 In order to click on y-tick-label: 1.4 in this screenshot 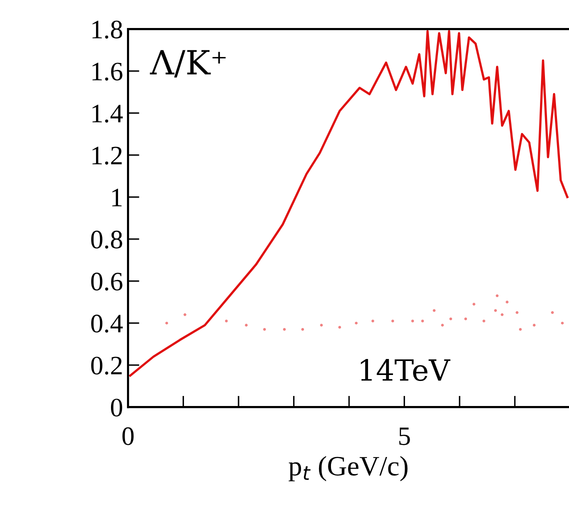, I will do `click(107, 113)`.